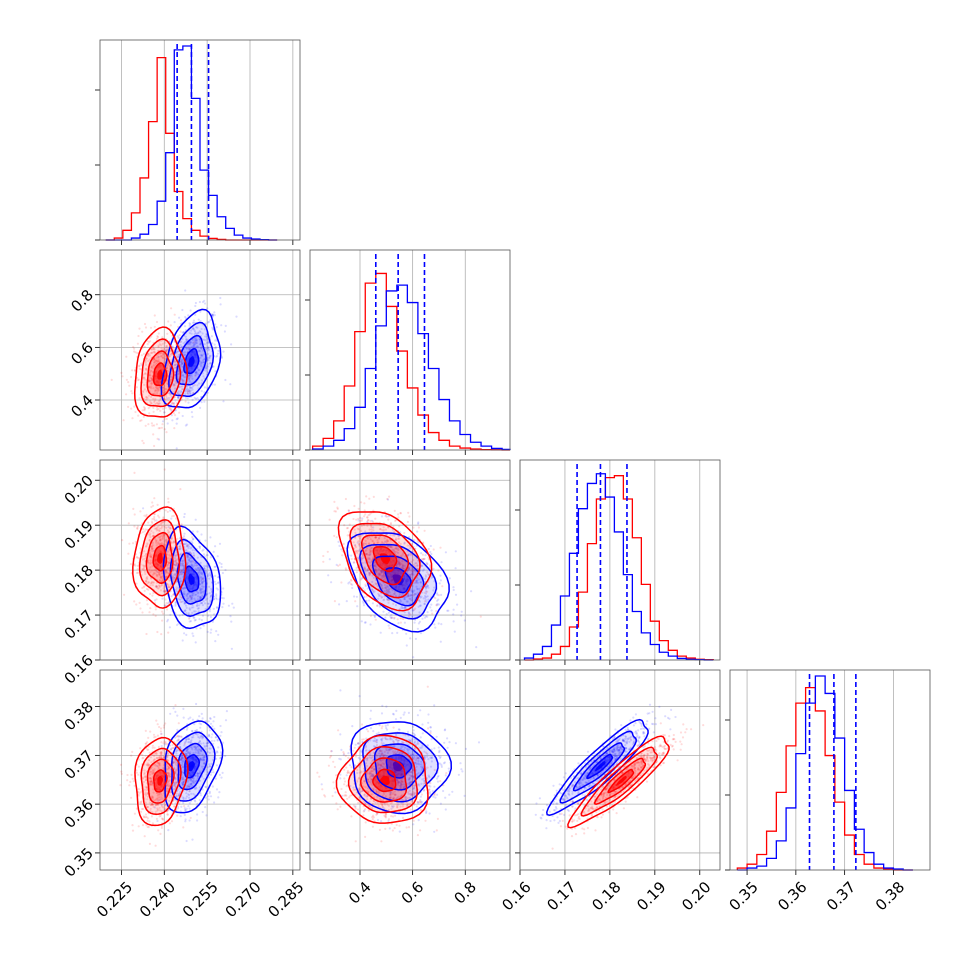 The height and width of the screenshot is (970, 970). Describe the element at coordinates (82, 406) in the screenshot. I see `y-tick-label: 0.4` at that location.